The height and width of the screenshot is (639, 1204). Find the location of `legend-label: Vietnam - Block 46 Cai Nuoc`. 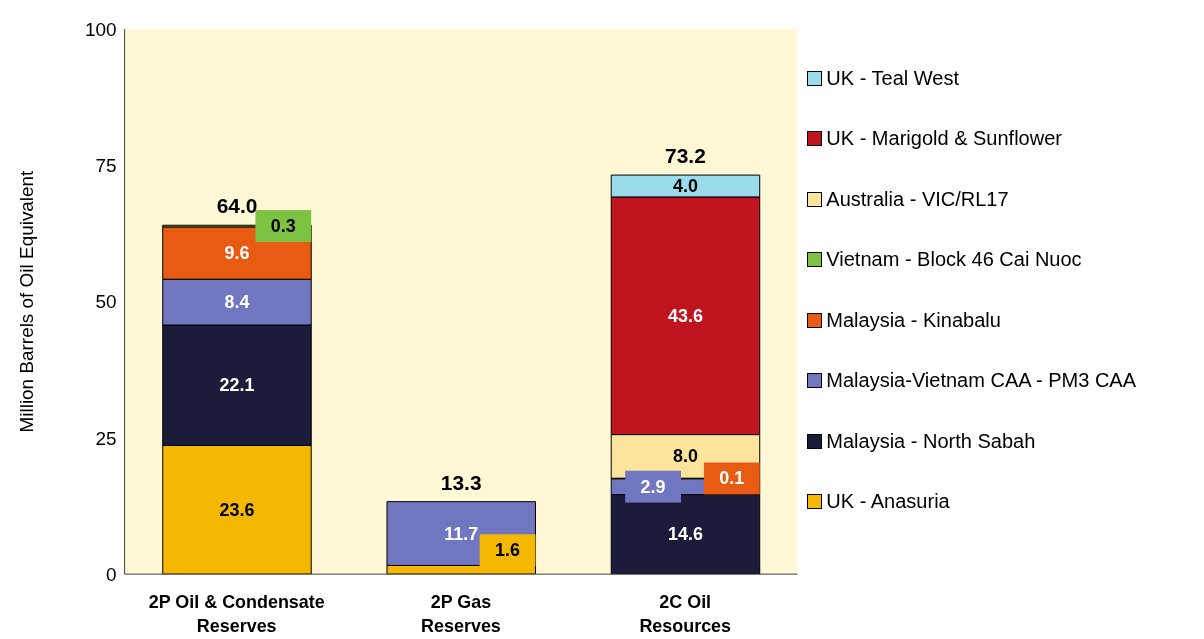

legend-label: Vietnam - Block 46 Cai Nuoc is located at coordinates (954, 260).